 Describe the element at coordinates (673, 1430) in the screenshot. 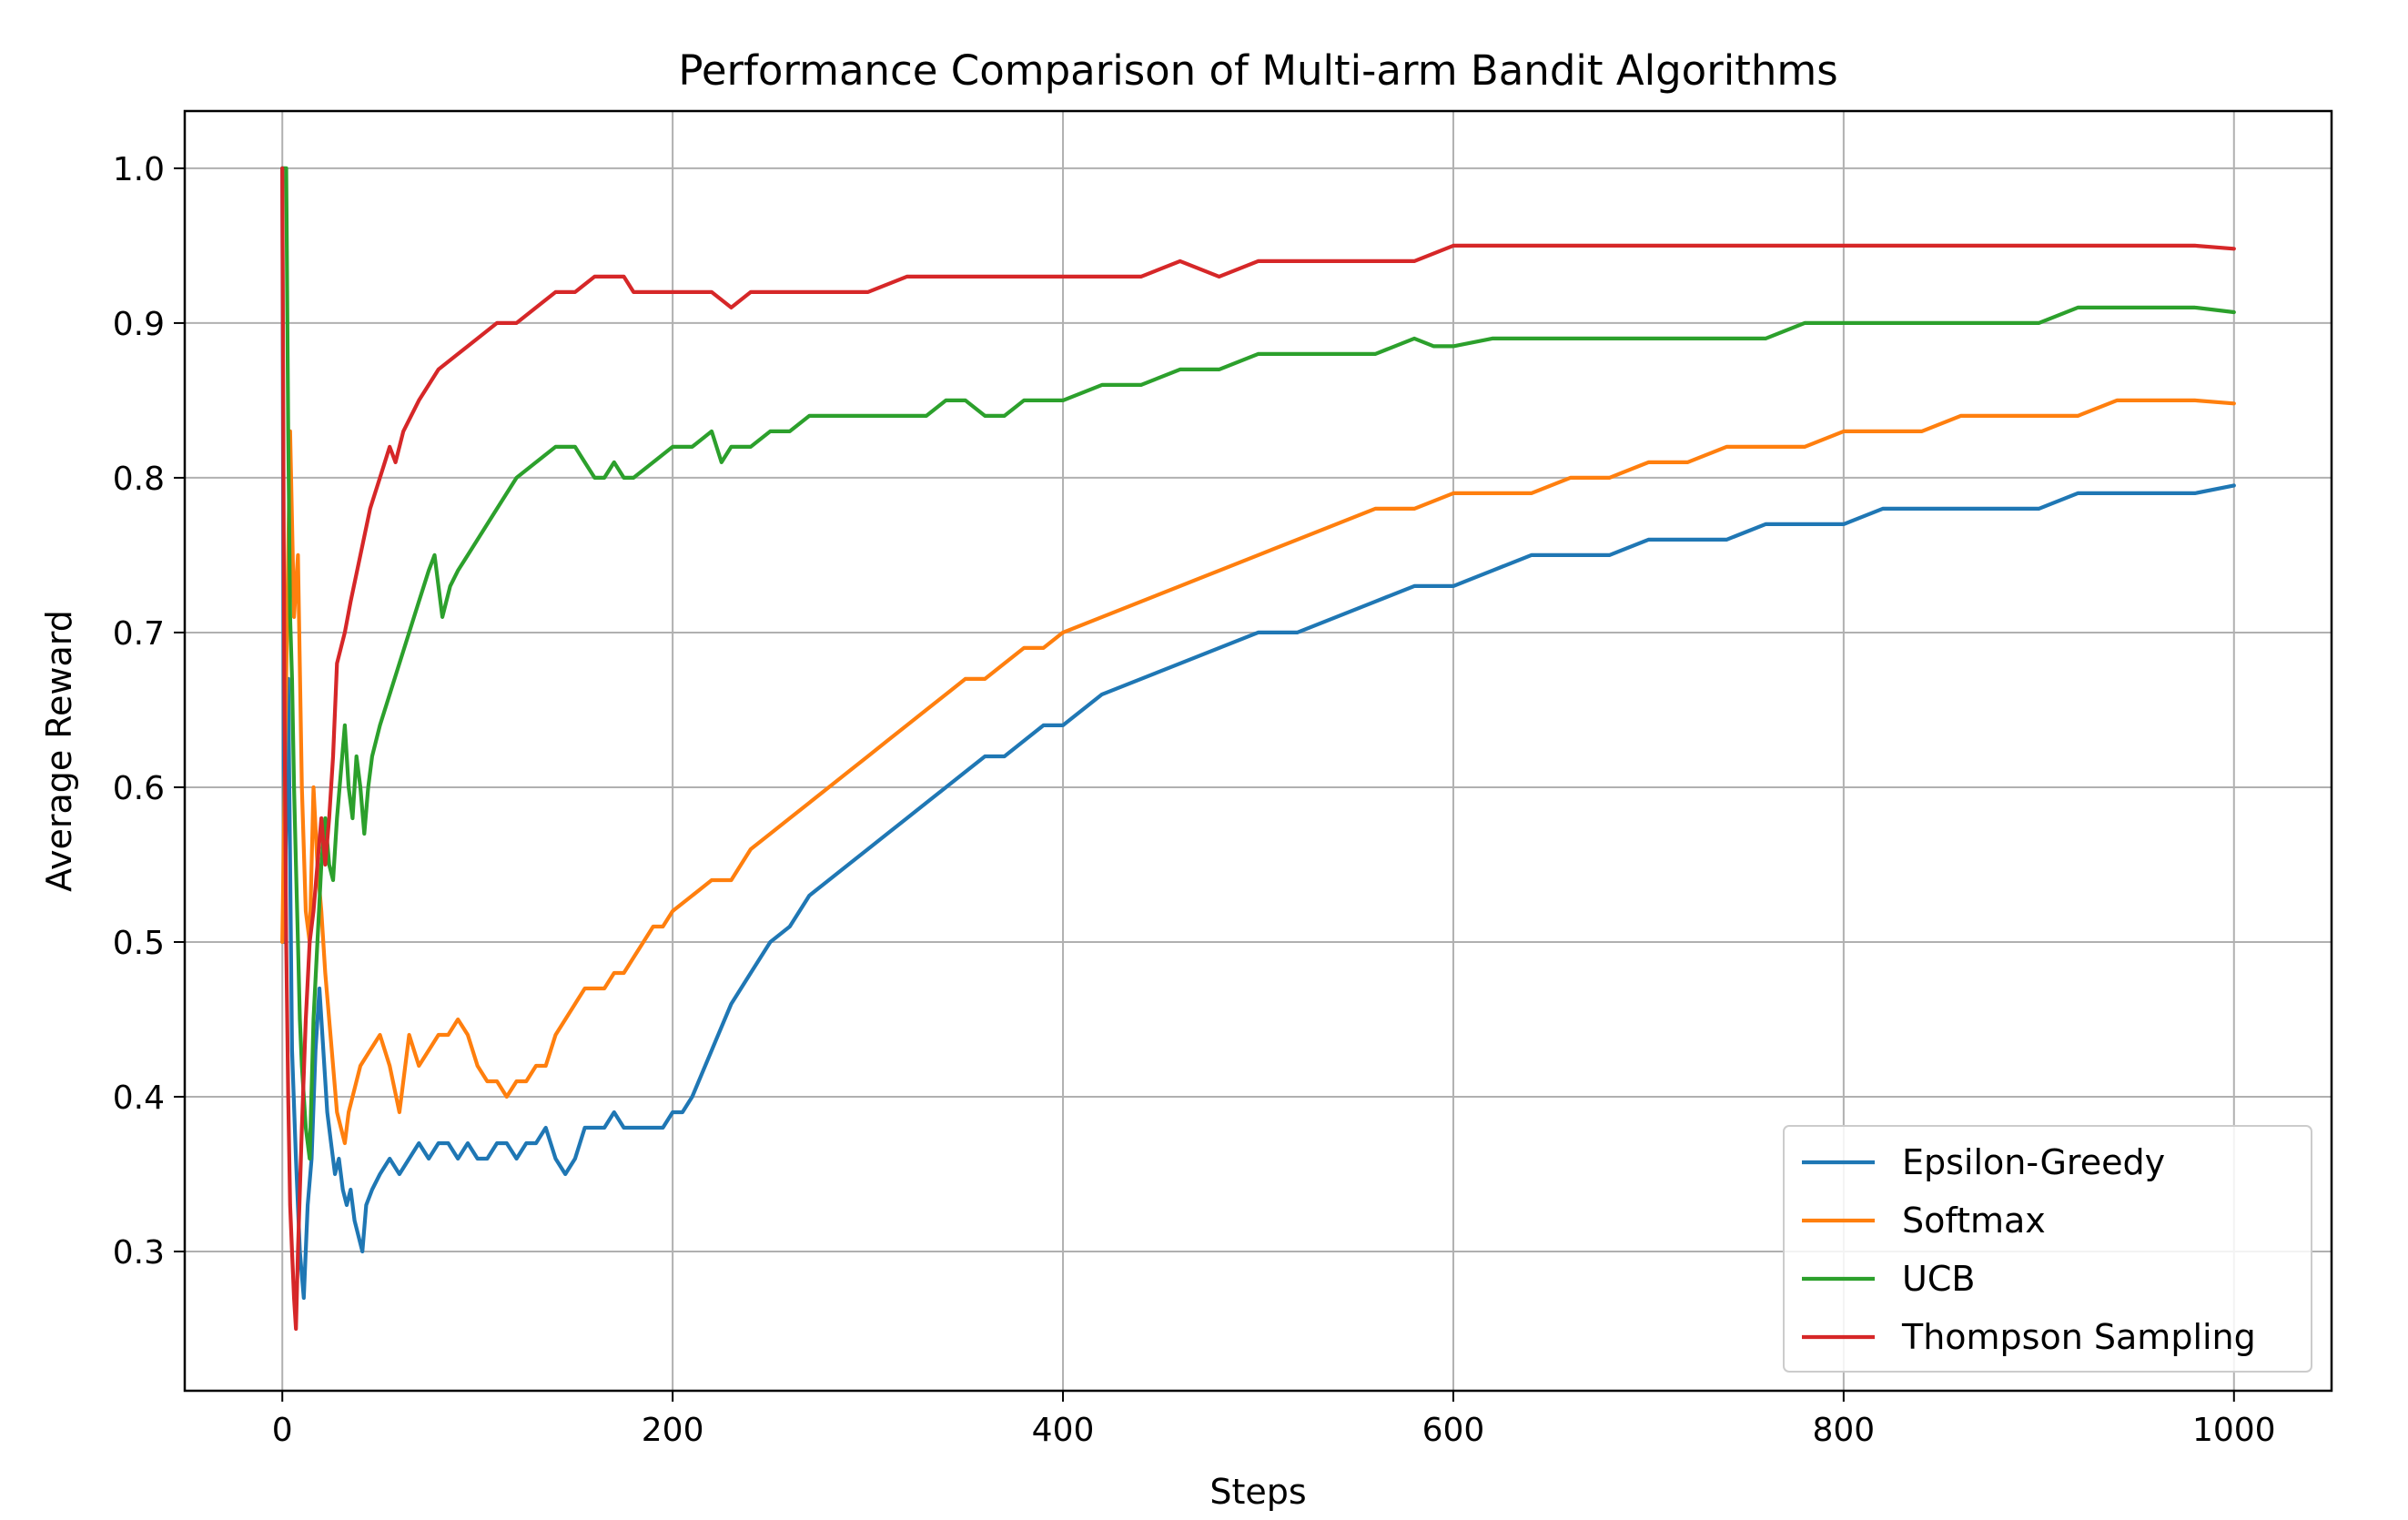

I see `x-tick-label: 200` at that location.